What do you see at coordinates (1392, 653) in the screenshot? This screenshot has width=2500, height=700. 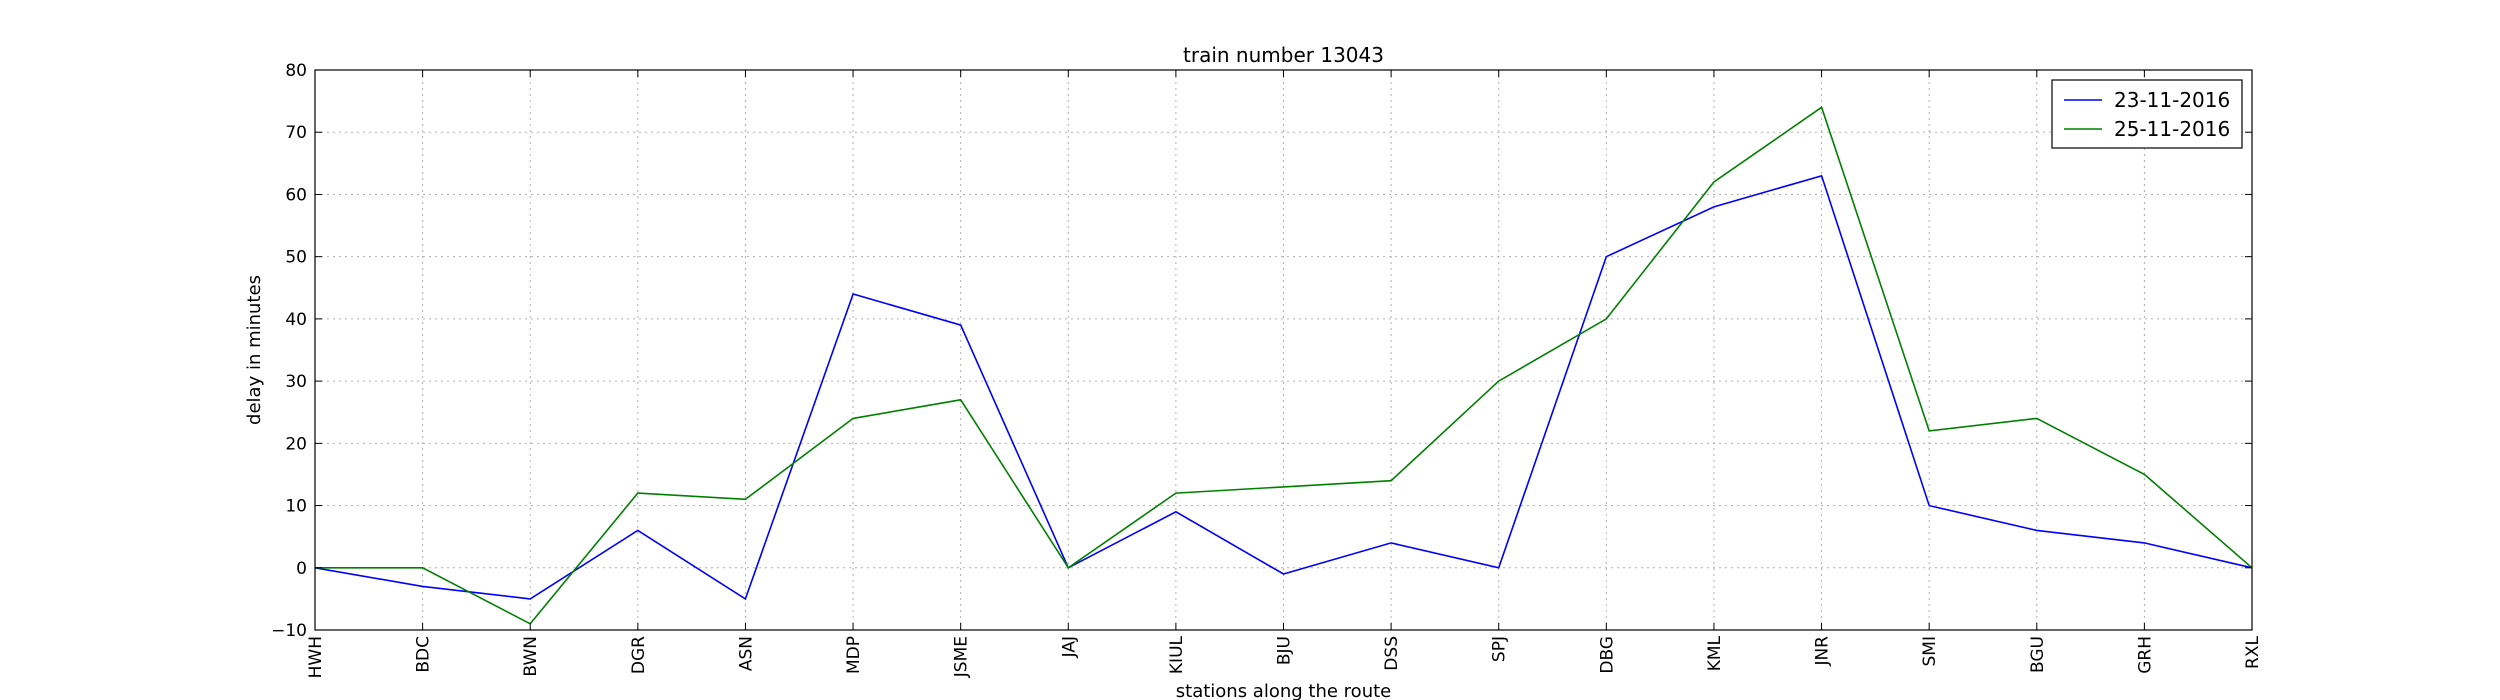 I see `x-tick-label: DSS` at bounding box center [1392, 653].